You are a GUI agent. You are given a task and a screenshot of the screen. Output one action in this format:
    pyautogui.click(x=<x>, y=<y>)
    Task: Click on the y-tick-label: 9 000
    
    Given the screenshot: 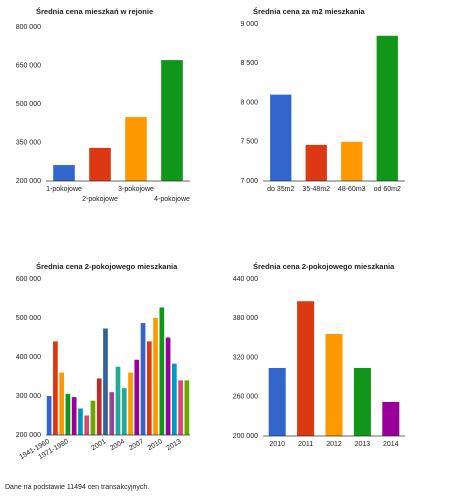 What is the action you would take?
    pyautogui.click(x=249, y=24)
    